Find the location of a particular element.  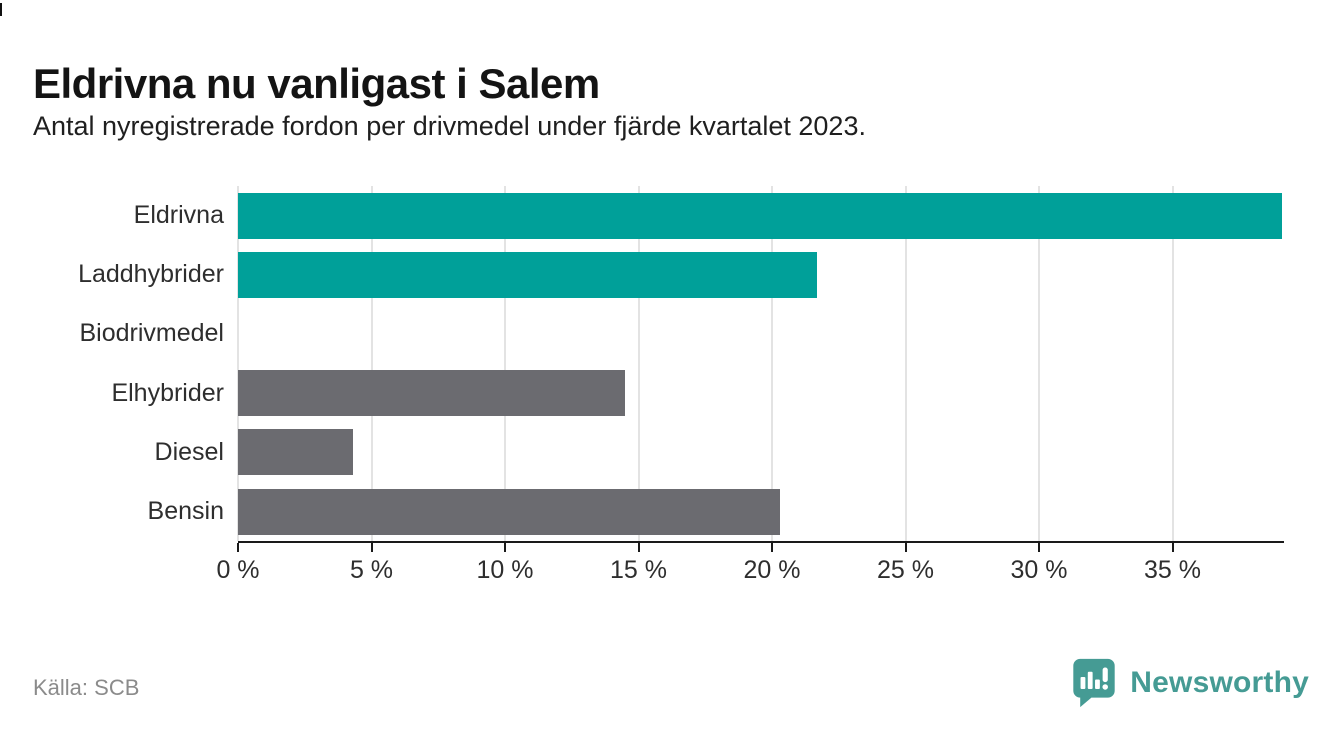

x-tick-label: 10 % is located at coordinates (505, 570).